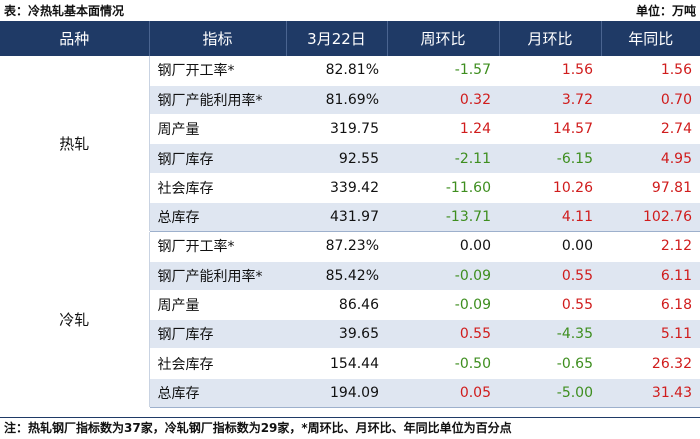  What do you see at coordinates (650, 246) in the screenshot?
I see `yoy-cell: 2.12` at bounding box center [650, 246].